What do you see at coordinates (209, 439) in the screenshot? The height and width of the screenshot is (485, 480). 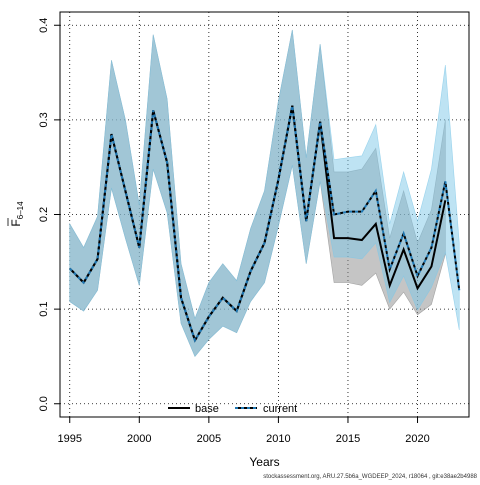 I see `x-tick-label: 2005` at bounding box center [209, 439].